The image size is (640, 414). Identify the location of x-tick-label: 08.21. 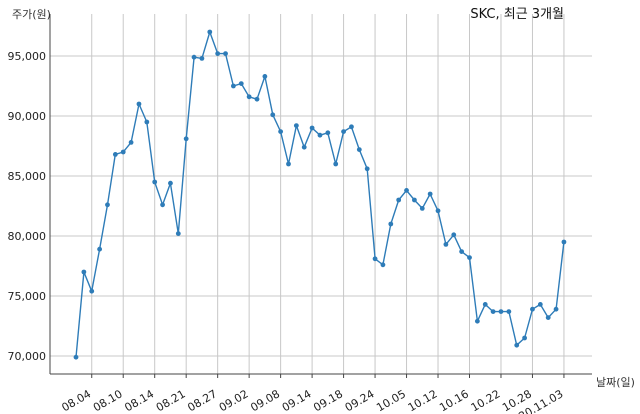
(171, 400).